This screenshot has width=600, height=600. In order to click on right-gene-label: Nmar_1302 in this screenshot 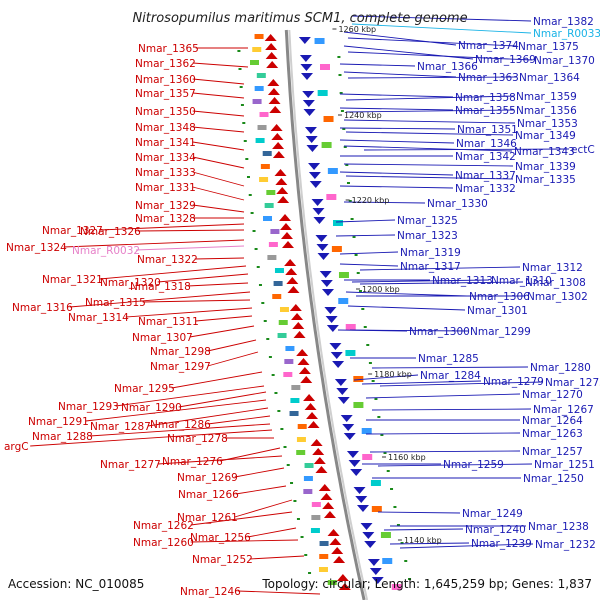, I will do `click(557, 297)`.